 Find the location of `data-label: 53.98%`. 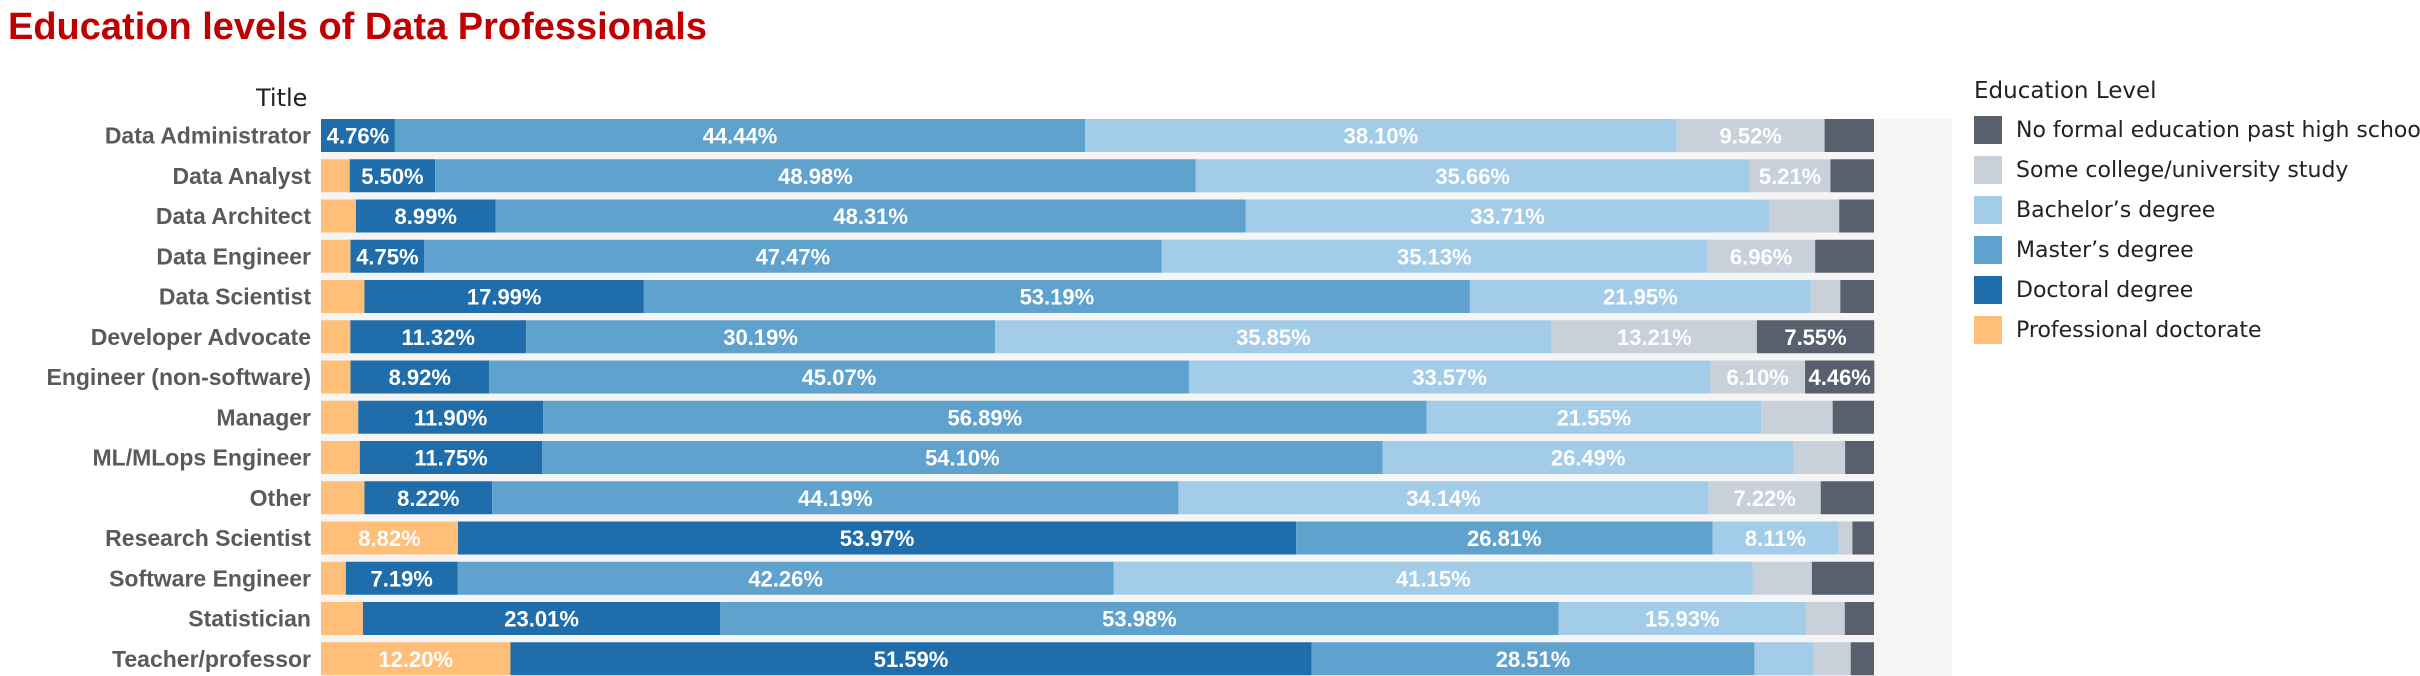

data-label: 53.98% is located at coordinates (1139, 619).